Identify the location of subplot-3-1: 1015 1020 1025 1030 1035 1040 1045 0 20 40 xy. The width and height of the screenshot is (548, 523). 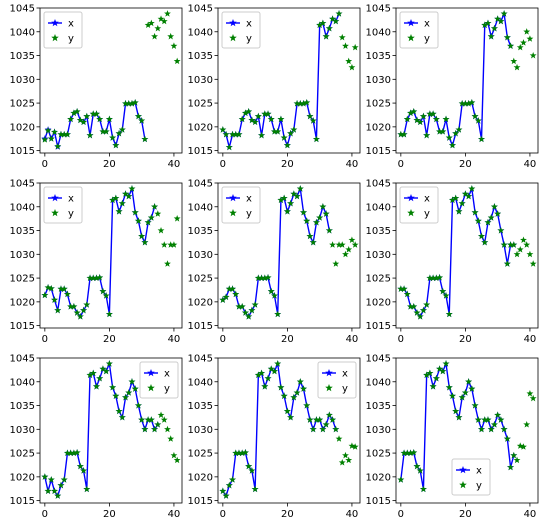
(96, 437).